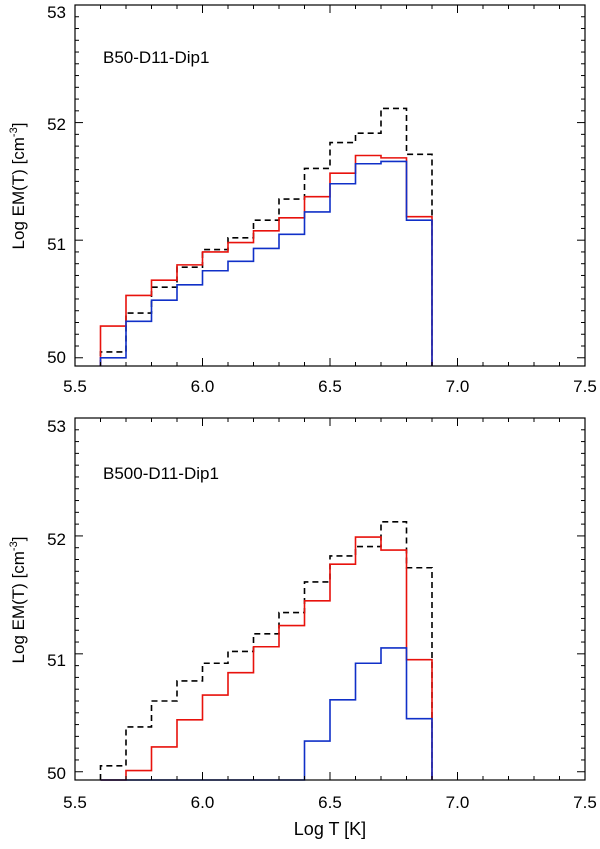 The image size is (600, 849). What do you see at coordinates (161, 473) in the screenshot?
I see `panel-title: B500-D11-Dip1` at bounding box center [161, 473].